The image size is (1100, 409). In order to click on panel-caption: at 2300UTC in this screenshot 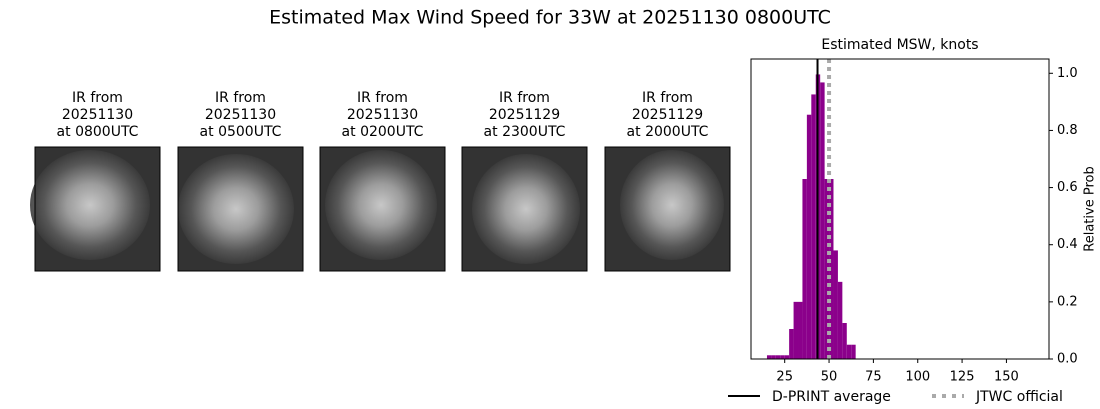, I will do `click(525, 132)`.